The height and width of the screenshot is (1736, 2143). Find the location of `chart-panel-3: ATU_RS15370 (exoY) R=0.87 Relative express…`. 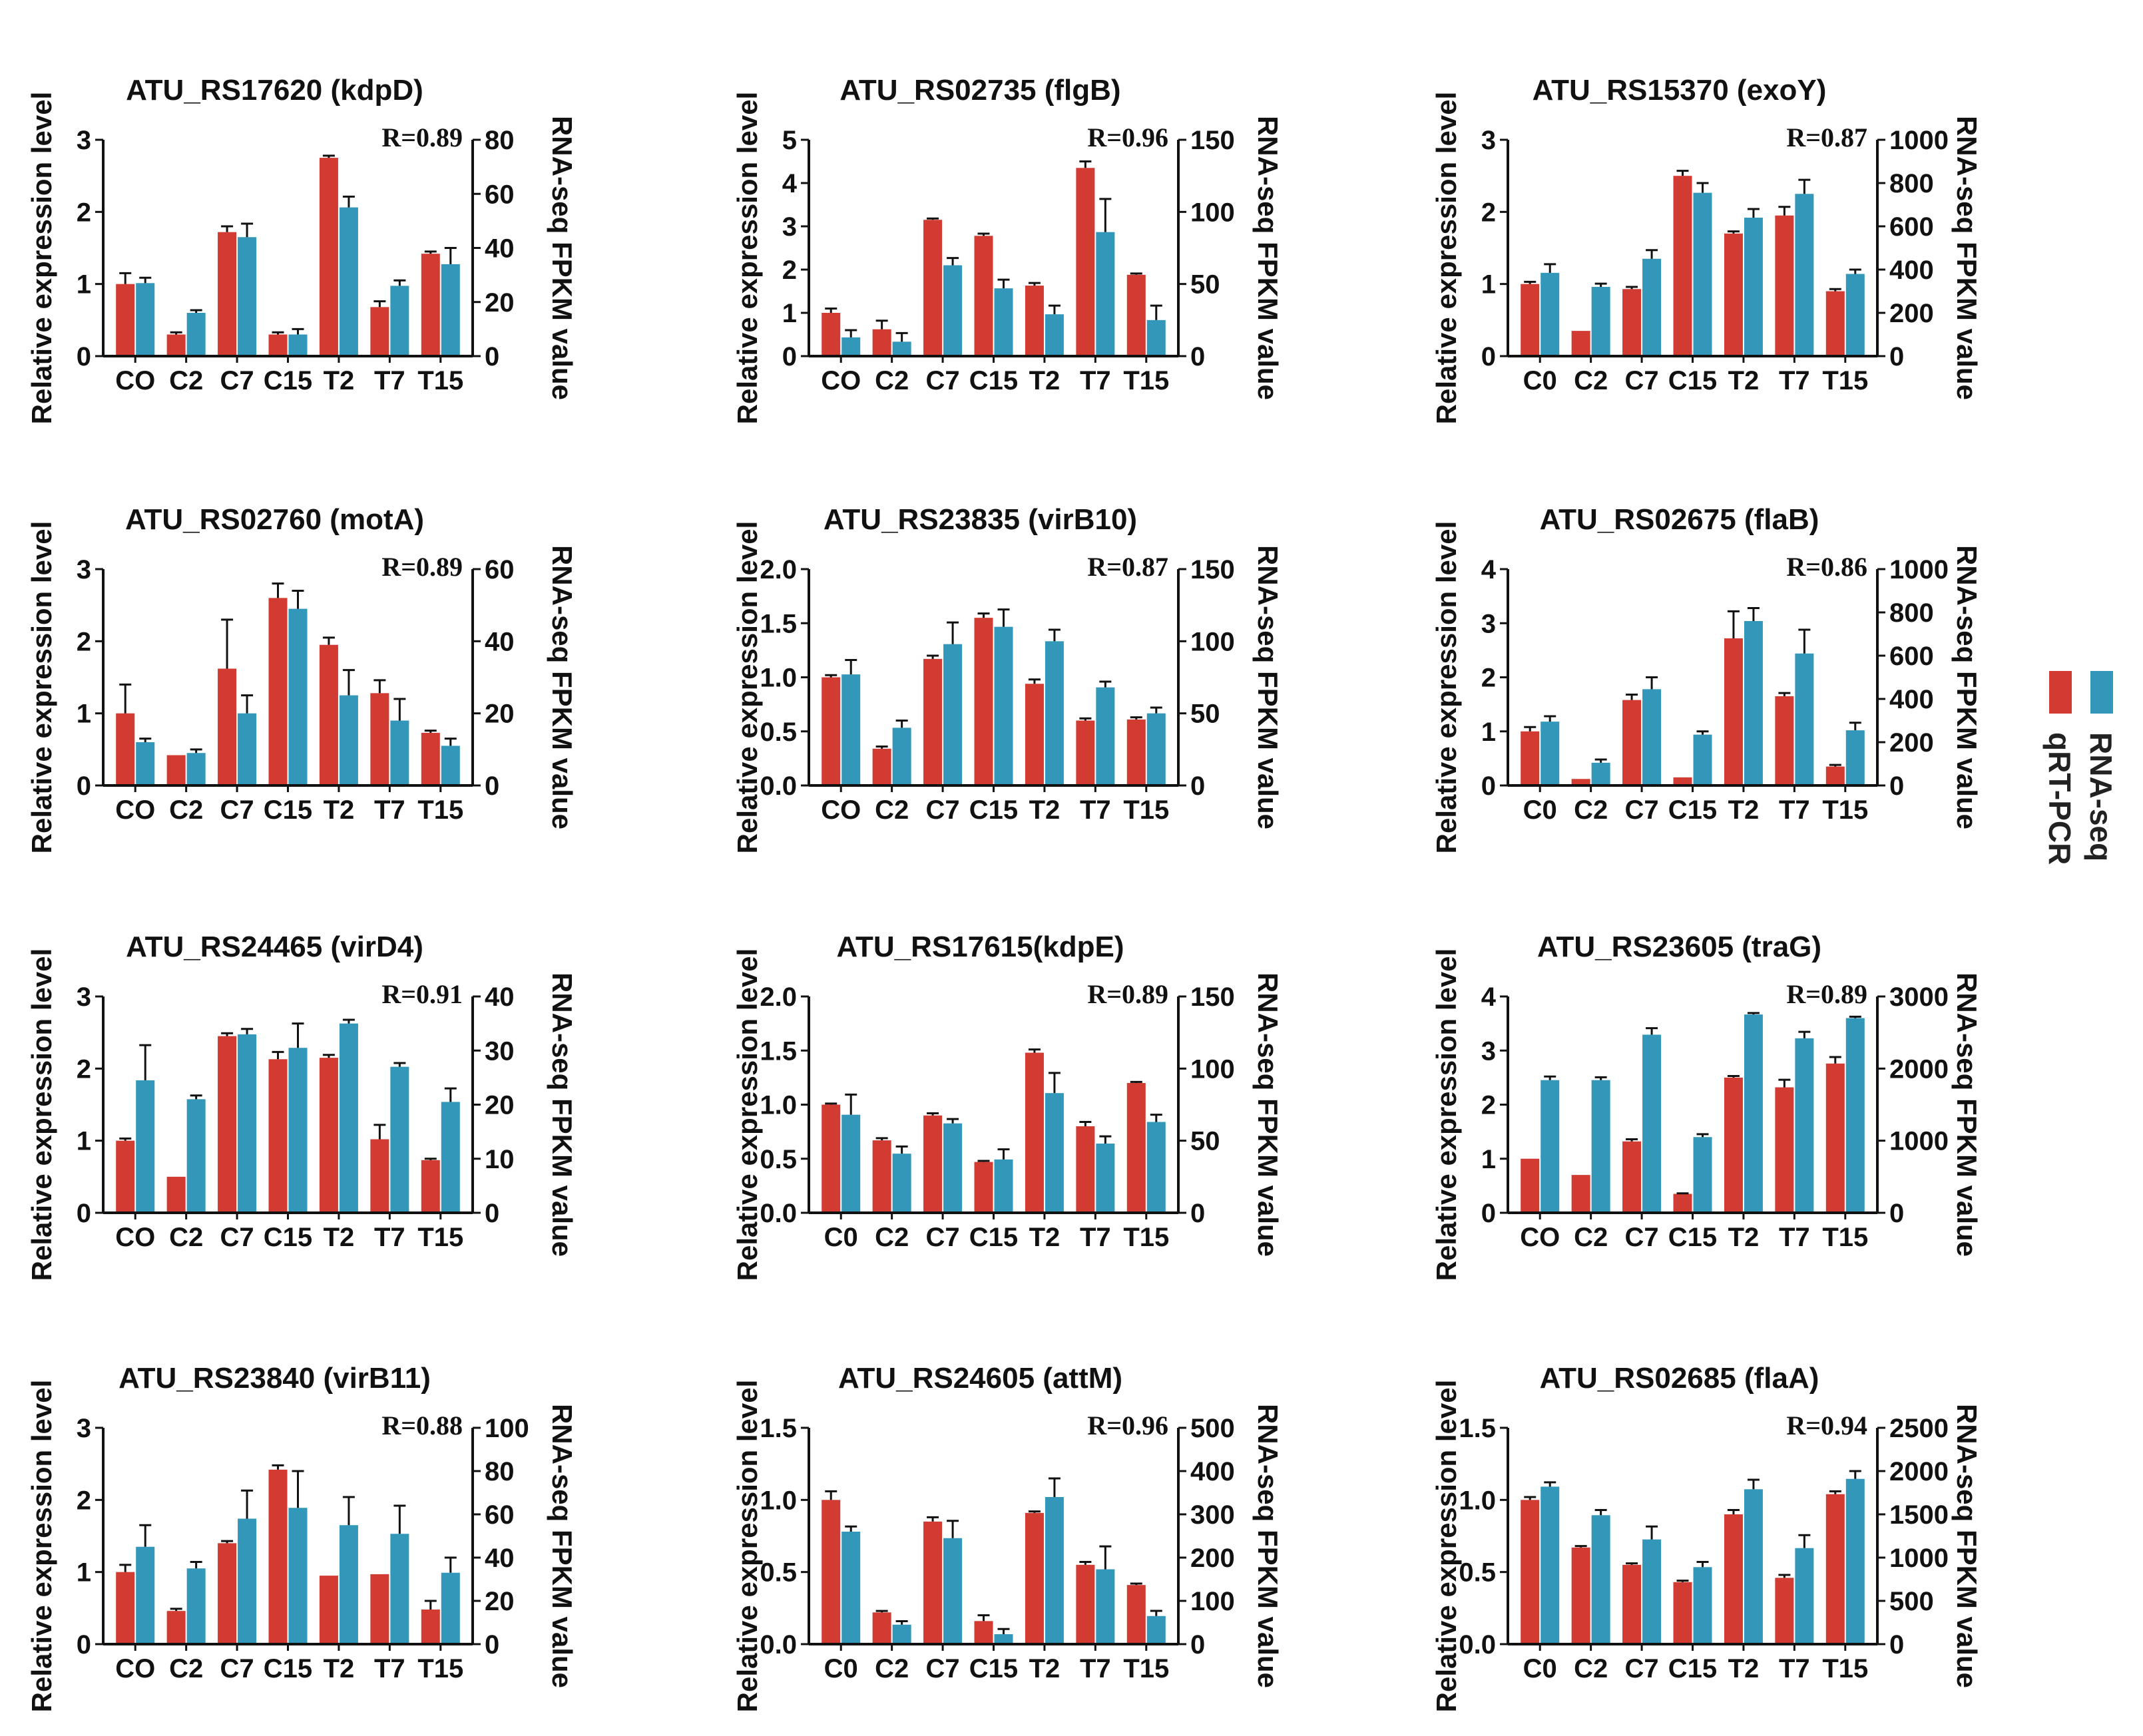

chart-panel-3: ATU_RS15370 (exoY) R=0.87 Relative express… is located at coordinates (1707, 249).